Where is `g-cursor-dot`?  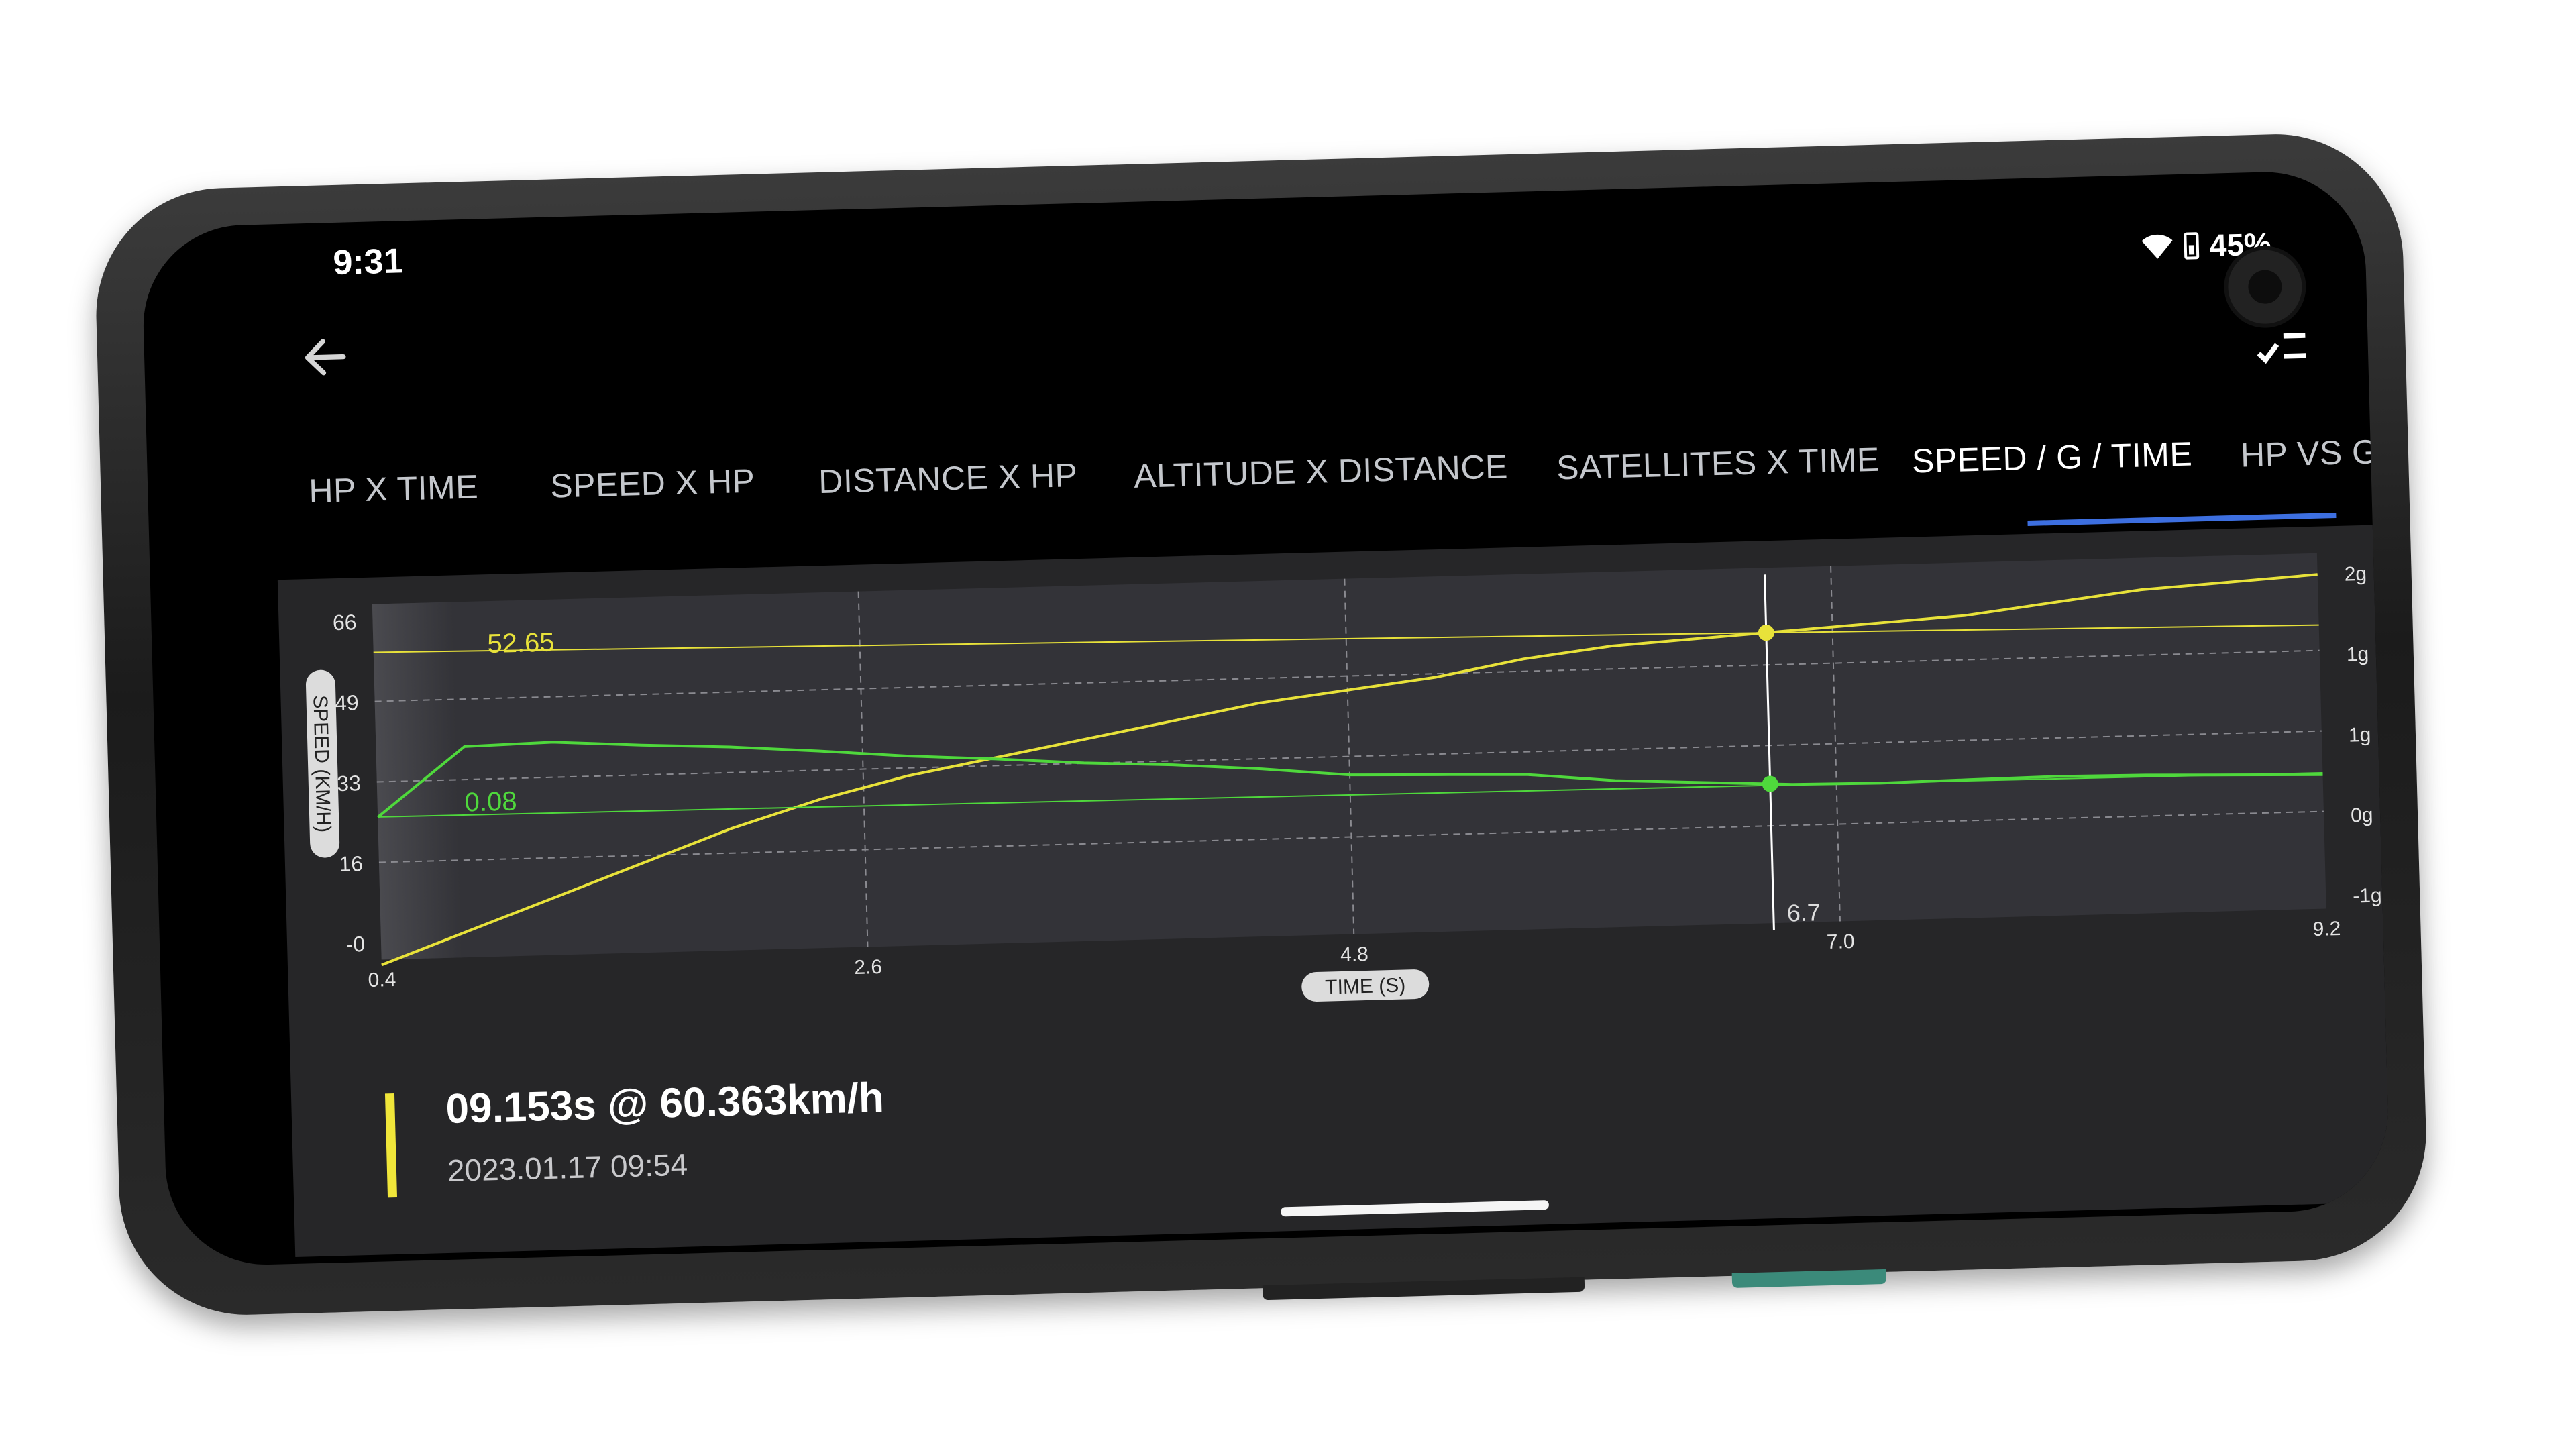 g-cursor-dot is located at coordinates (1770, 783).